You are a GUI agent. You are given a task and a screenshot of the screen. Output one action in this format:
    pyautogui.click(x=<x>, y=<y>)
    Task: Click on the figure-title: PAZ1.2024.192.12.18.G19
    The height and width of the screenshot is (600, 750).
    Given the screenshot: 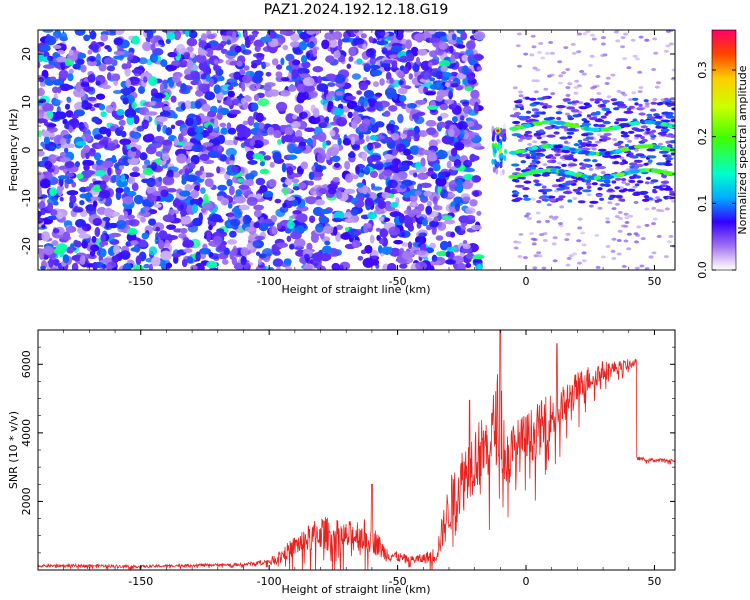 What is the action you would take?
    pyautogui.click(x=356, y=10)
    